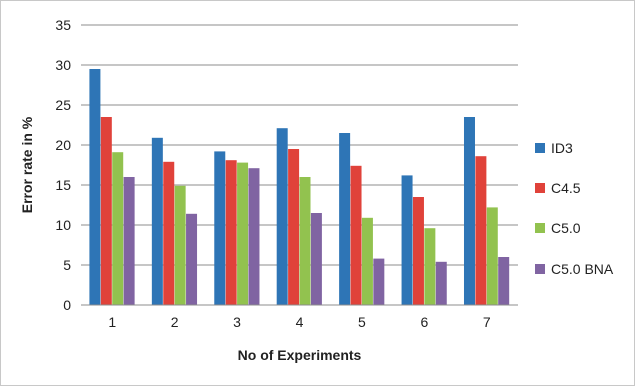 The image size is (635, 386). I want to click on y-tick-label: 25, so click(63, 105).